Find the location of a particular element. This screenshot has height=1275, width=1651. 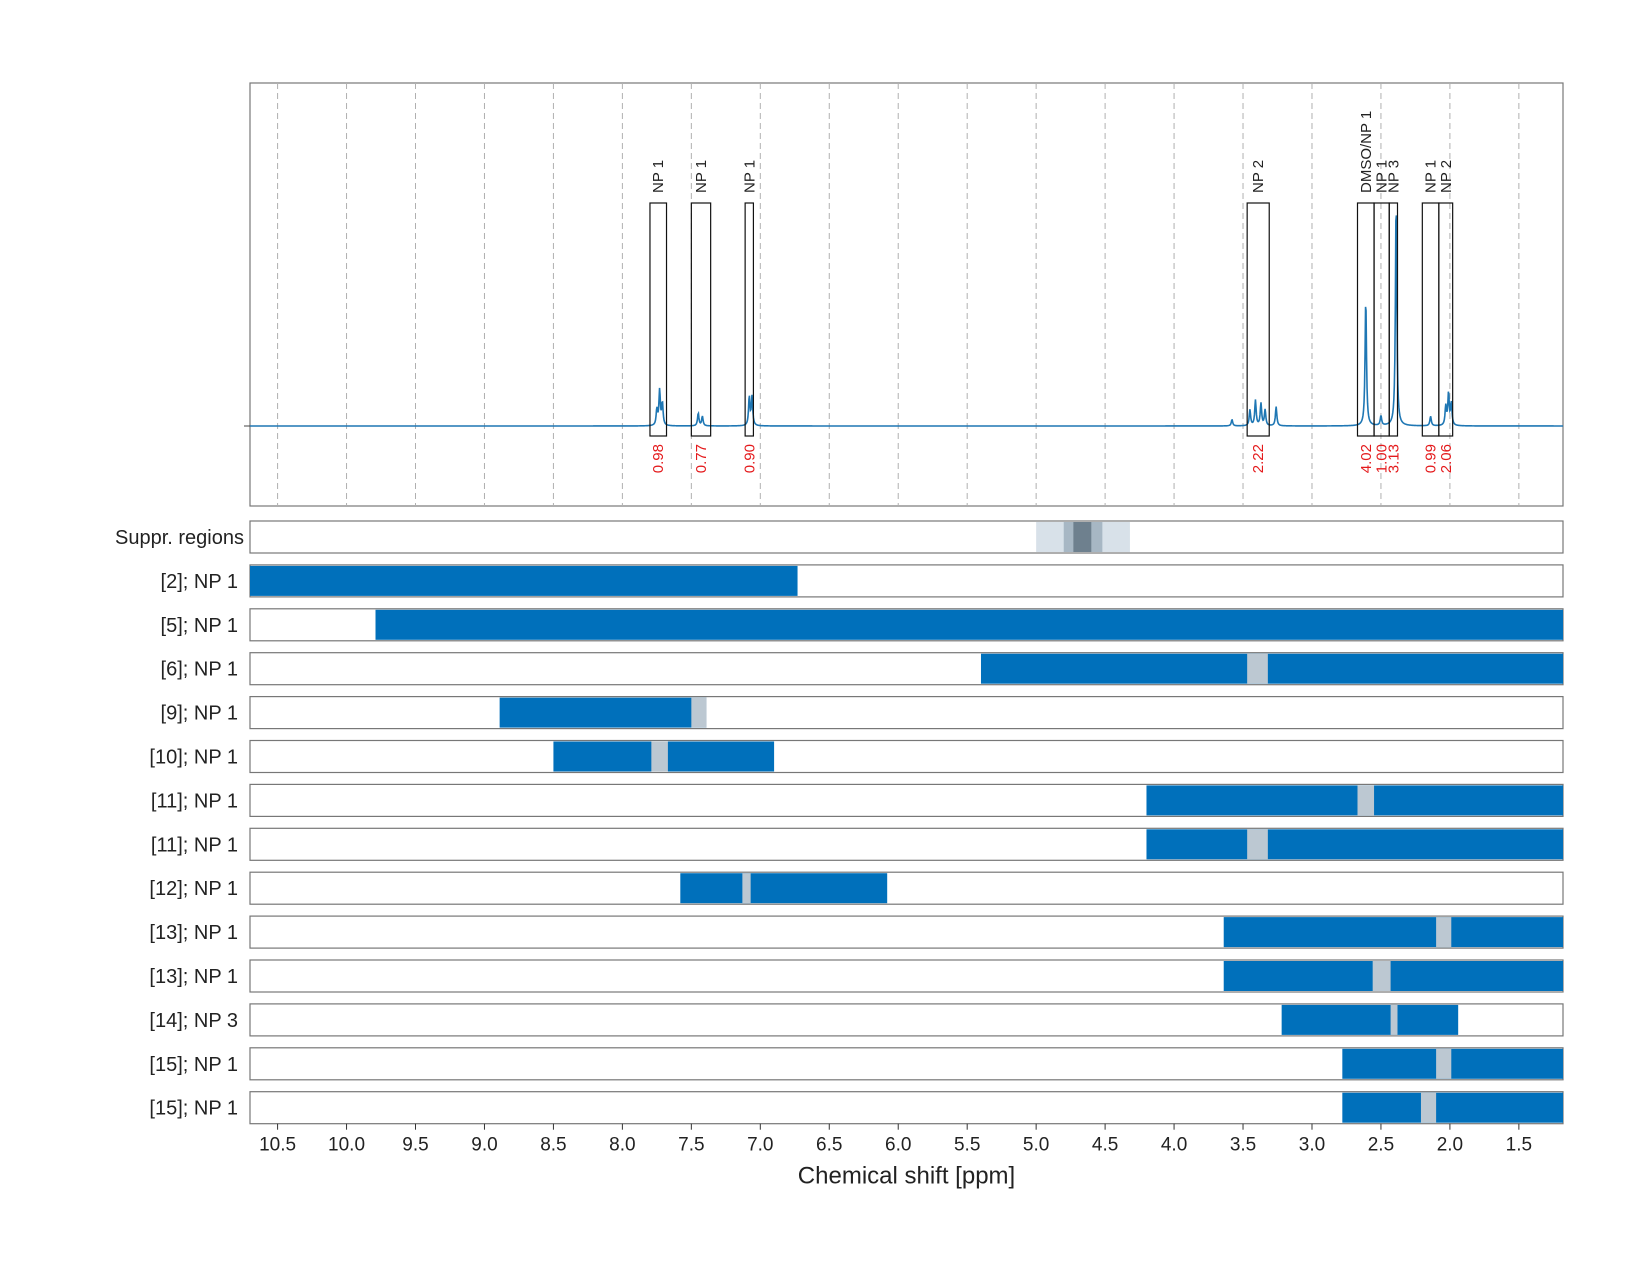

x-tick-label: 6.0 is located at coordinates (898, 1145).